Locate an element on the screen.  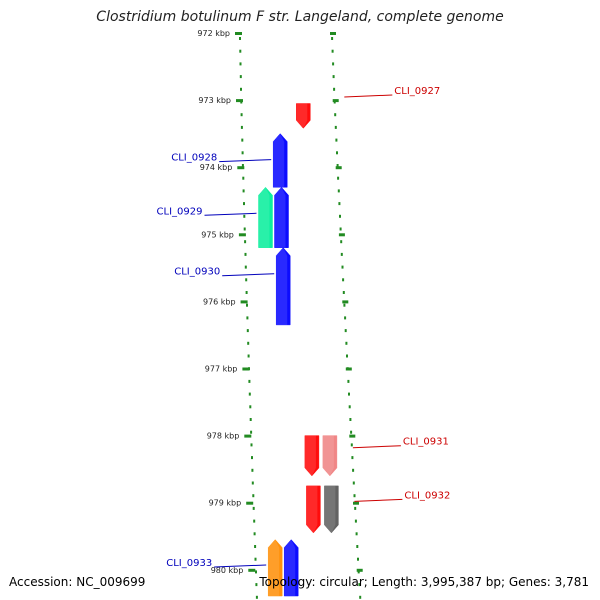
gene-label: CLI_0932 is located at coordinates (427, 495).